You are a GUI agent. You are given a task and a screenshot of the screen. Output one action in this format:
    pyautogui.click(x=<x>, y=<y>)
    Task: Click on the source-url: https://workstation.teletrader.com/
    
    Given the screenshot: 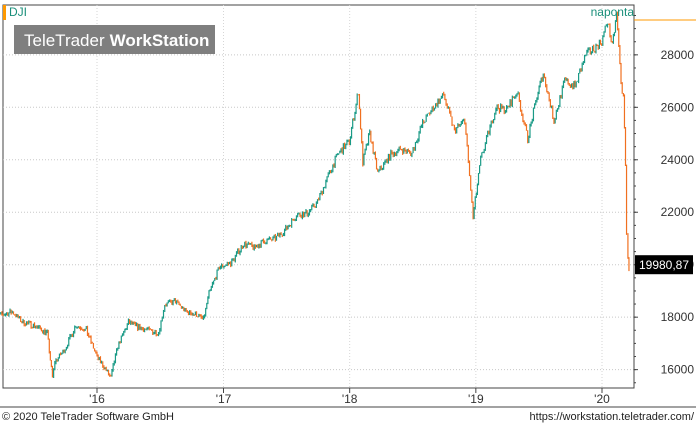 What is the action you would take?
    pyautogui.click(x=612, y=417)
    